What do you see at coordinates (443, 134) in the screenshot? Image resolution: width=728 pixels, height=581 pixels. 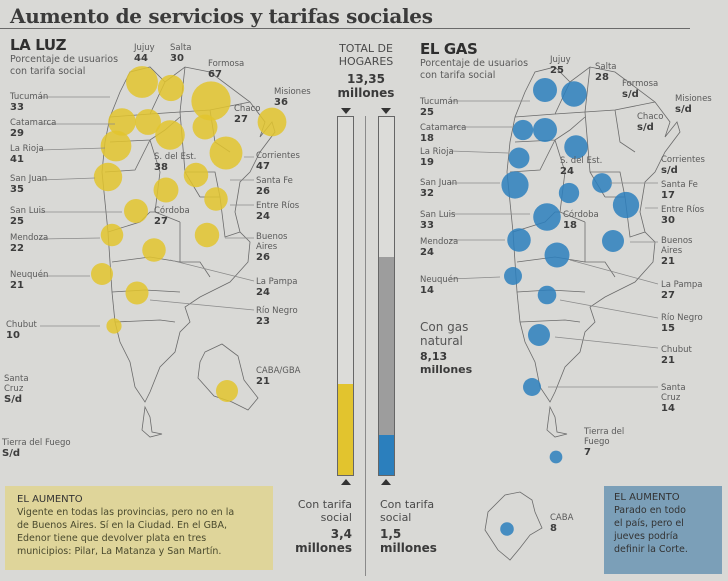 I see `gas-province-label: Catamarca 18` at bounding box center [443, 134].